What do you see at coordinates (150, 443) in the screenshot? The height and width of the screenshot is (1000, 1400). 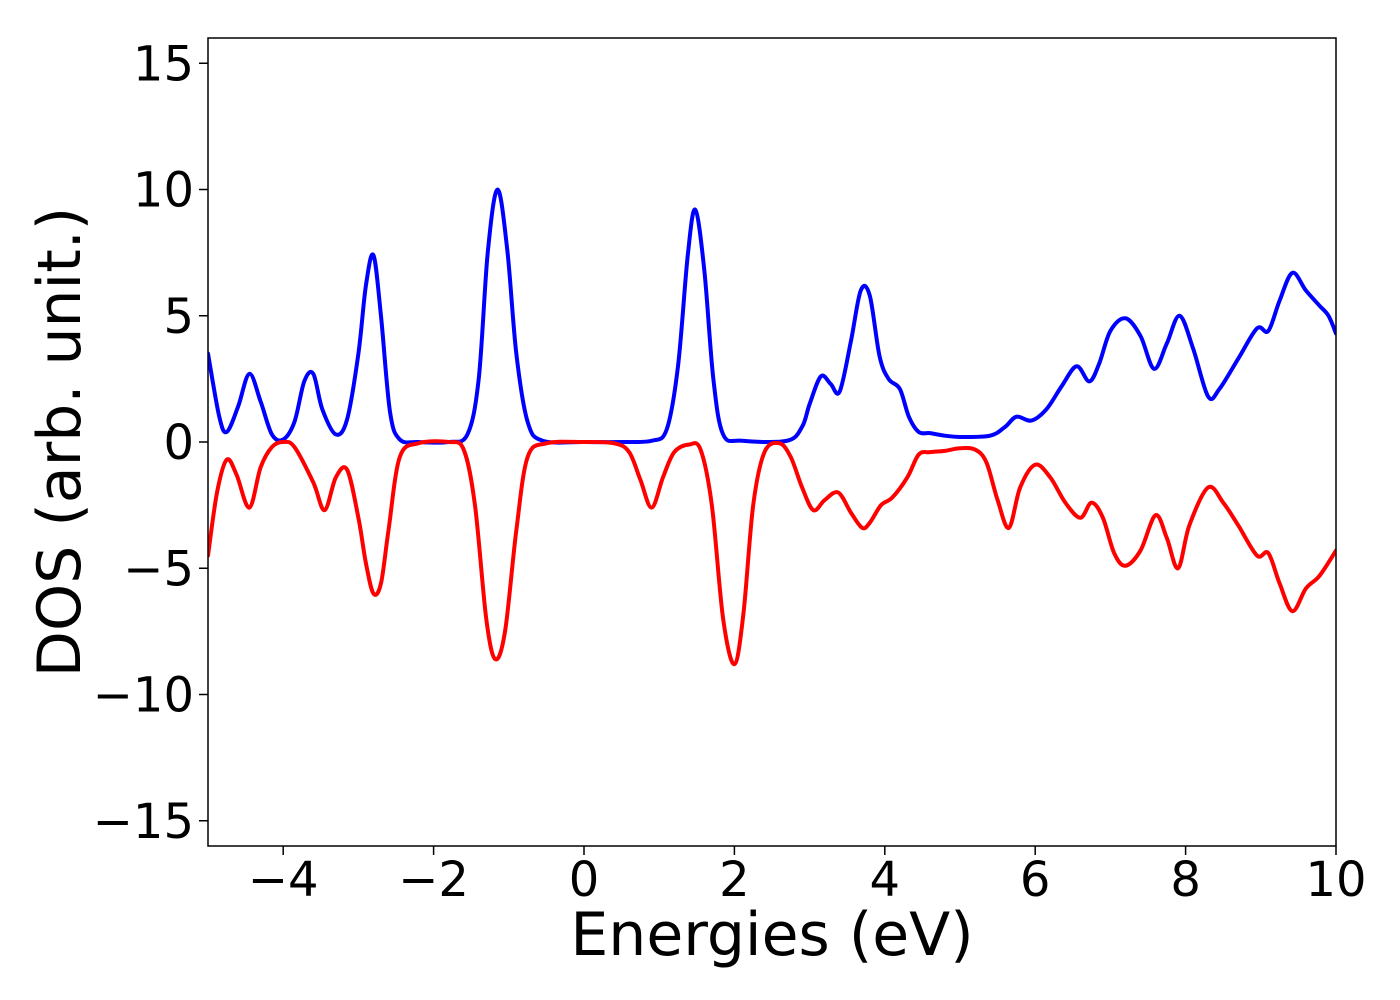 I see `y-axis: −15 −10 −5 0 5 10 15` at bounding box center [150, 443].